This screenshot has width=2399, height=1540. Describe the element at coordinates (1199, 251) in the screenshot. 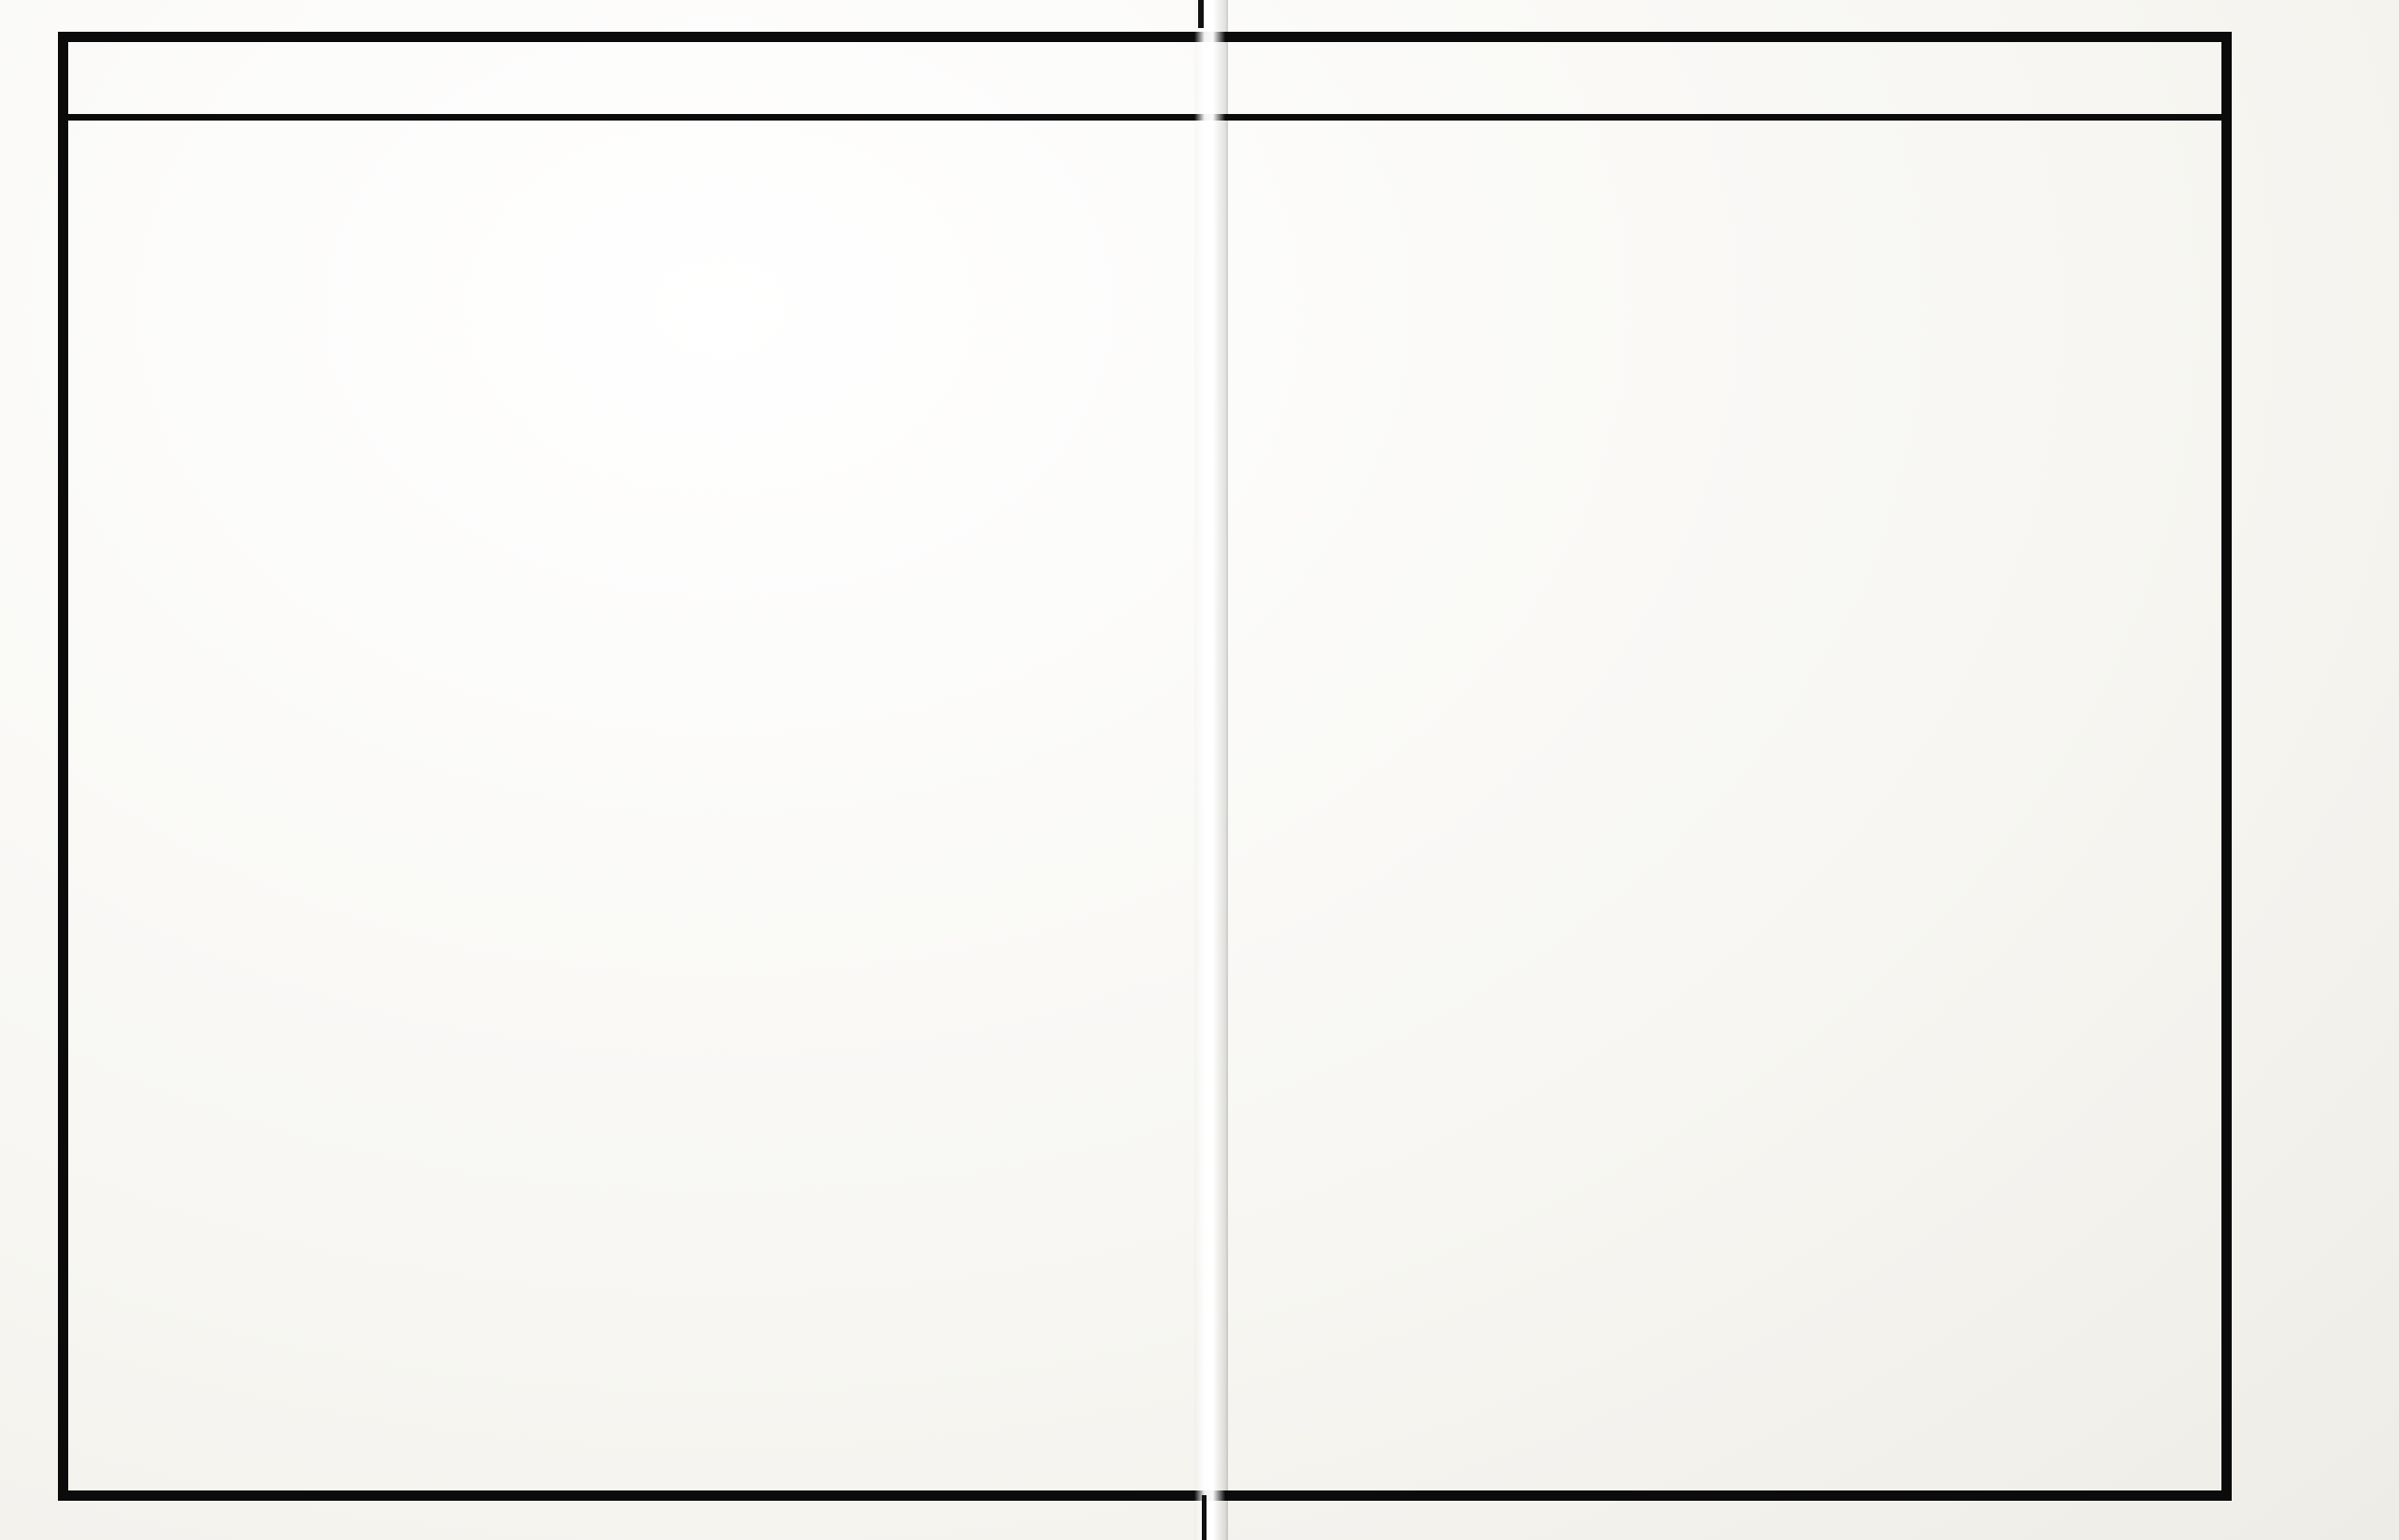

I see `chart-title` at that location.